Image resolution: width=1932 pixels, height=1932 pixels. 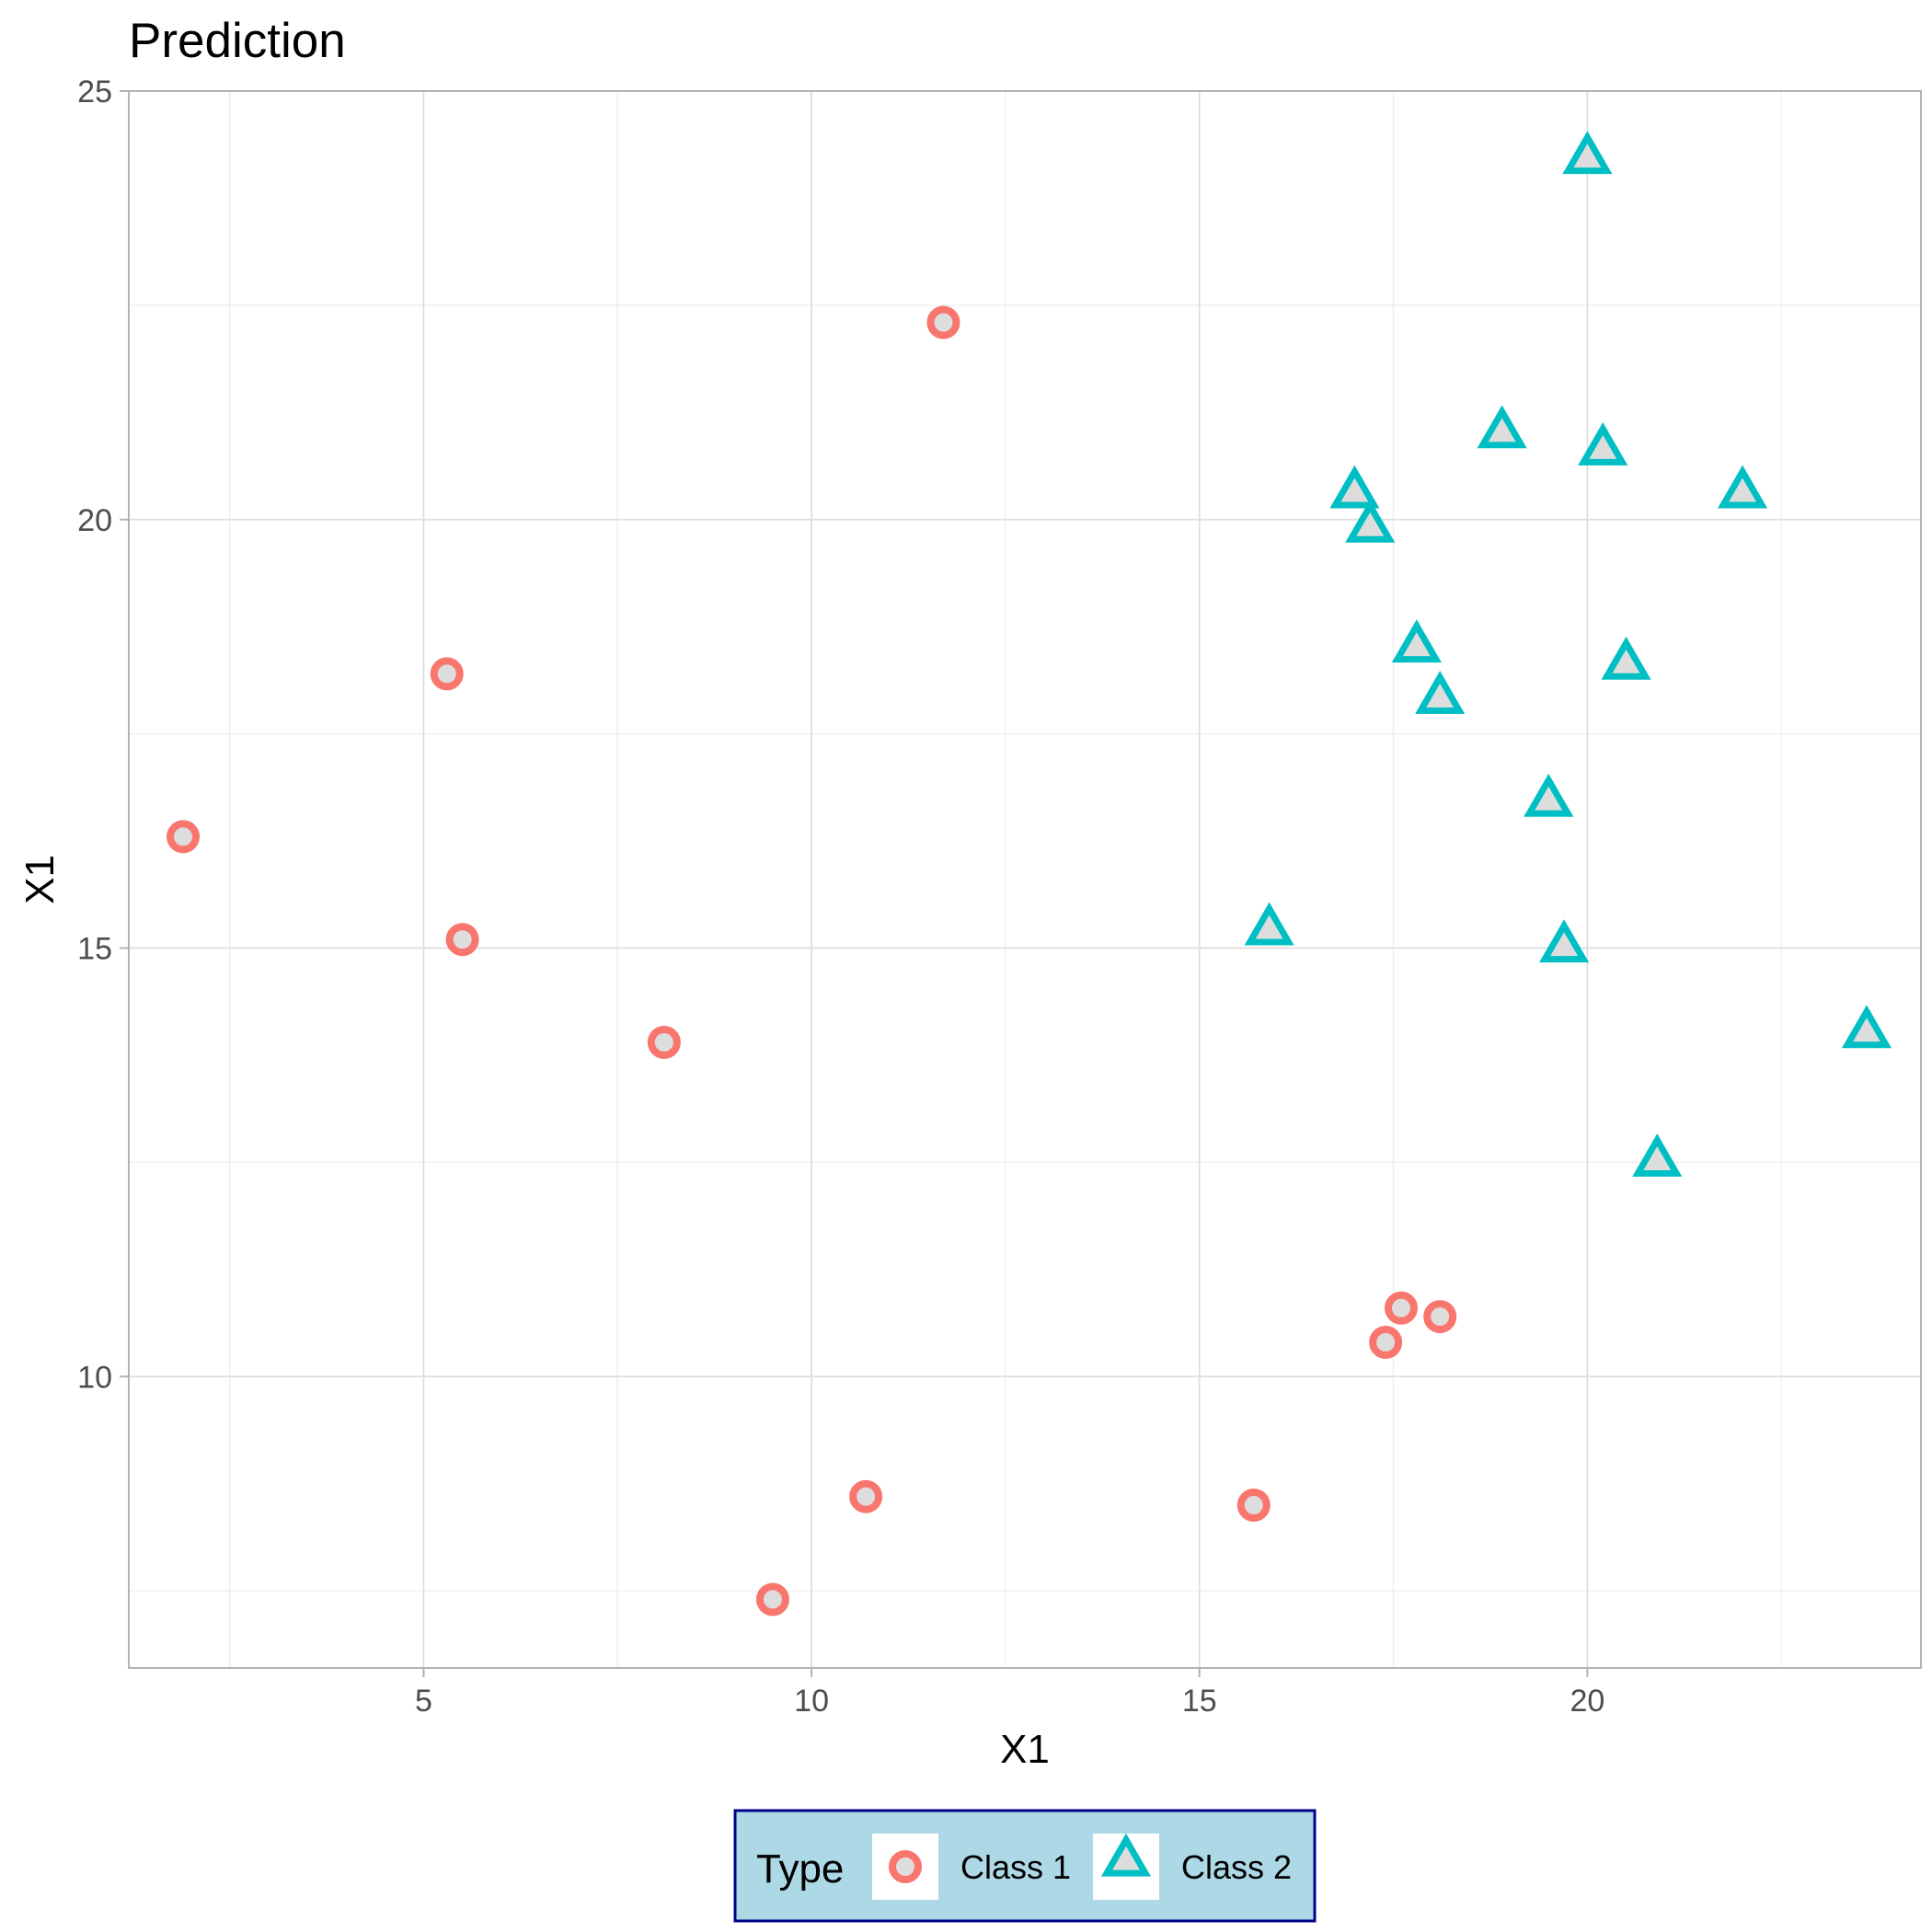 What do you see at coordinates (800, 1869) in the screenshot?
I see `legend-title: Type` at bounding box center [800, 1869].